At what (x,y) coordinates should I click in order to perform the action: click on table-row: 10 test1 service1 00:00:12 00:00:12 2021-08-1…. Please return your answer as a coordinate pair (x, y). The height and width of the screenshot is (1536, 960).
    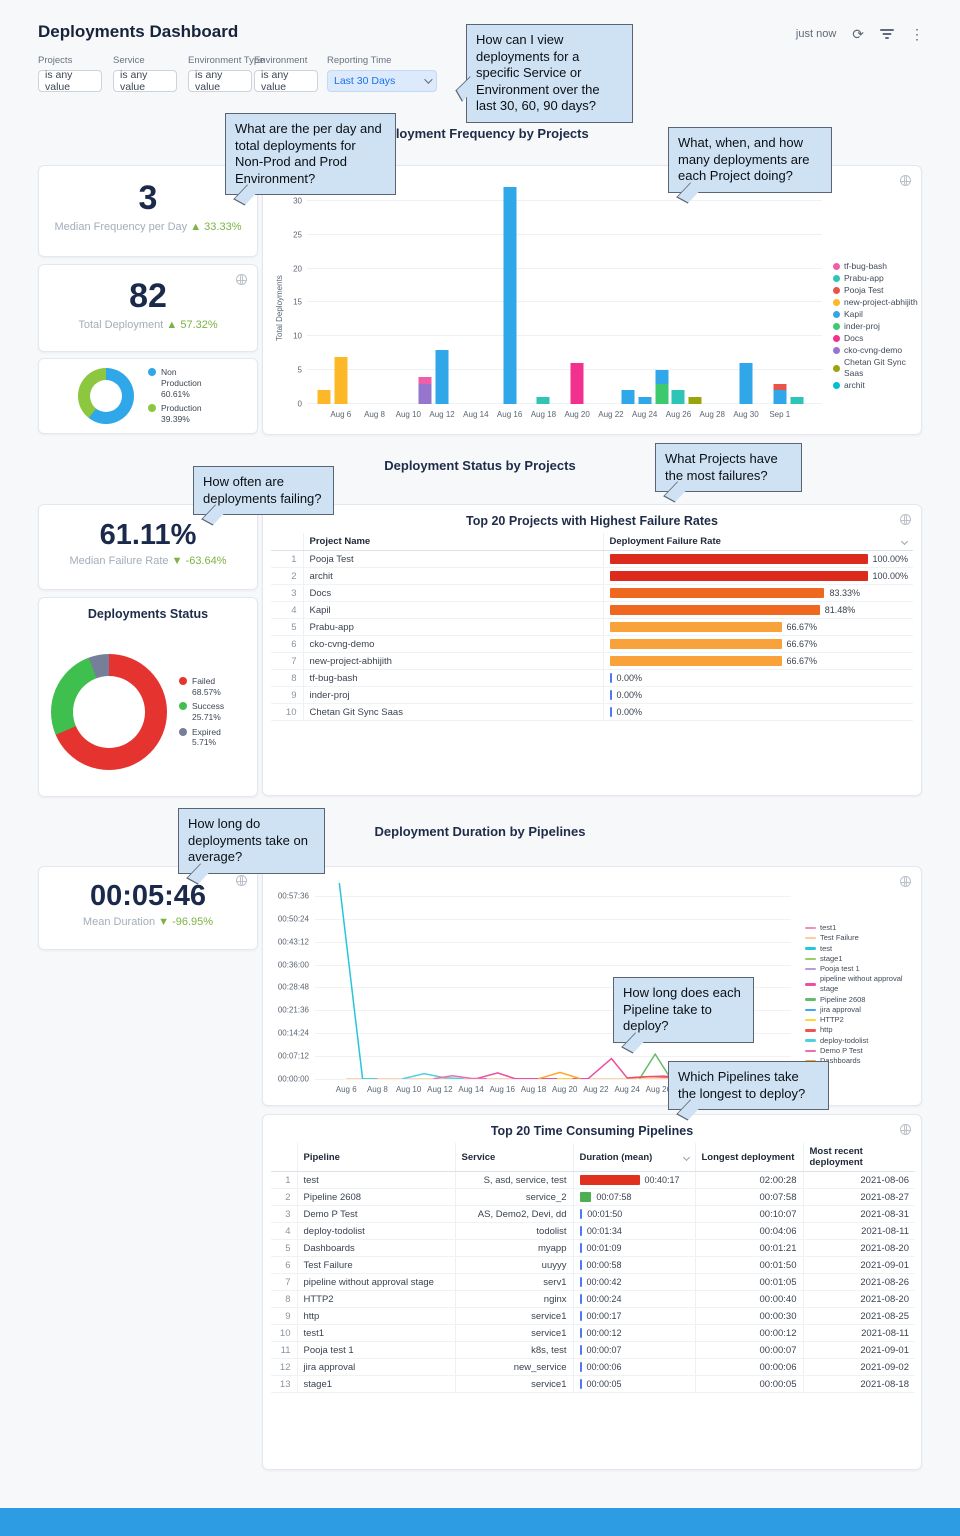
    Looking at the image, I should click on (593, 1333).